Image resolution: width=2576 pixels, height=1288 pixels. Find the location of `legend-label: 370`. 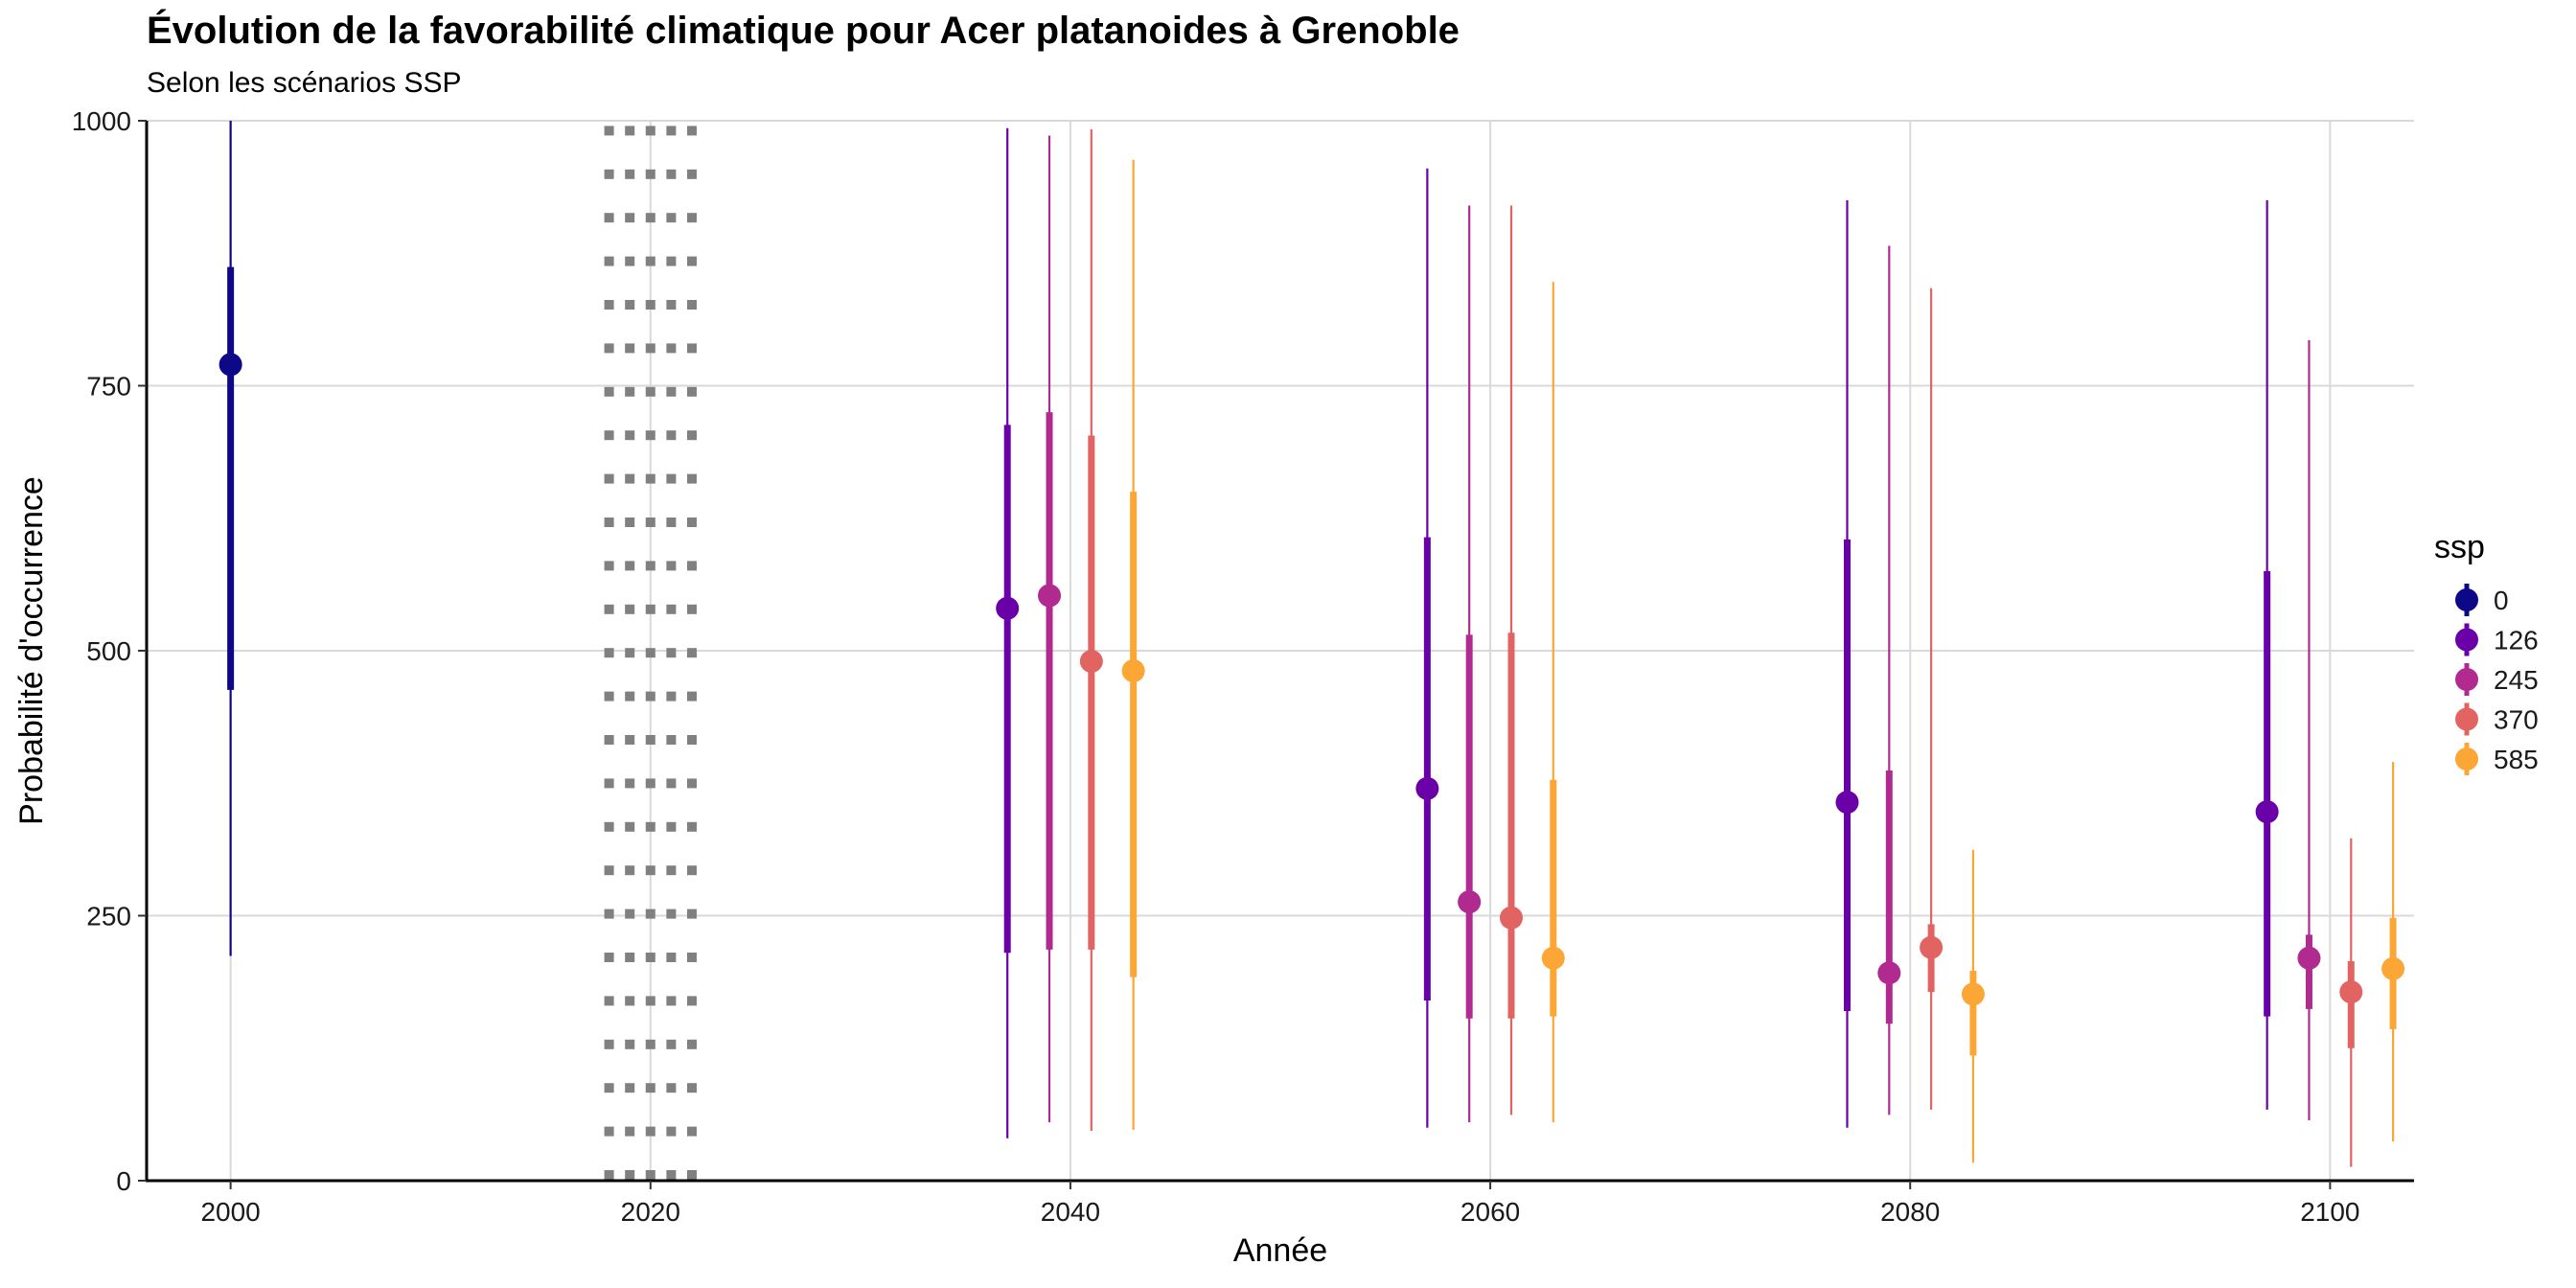

legend-label: 370 is located at coordinates (2516, 720).